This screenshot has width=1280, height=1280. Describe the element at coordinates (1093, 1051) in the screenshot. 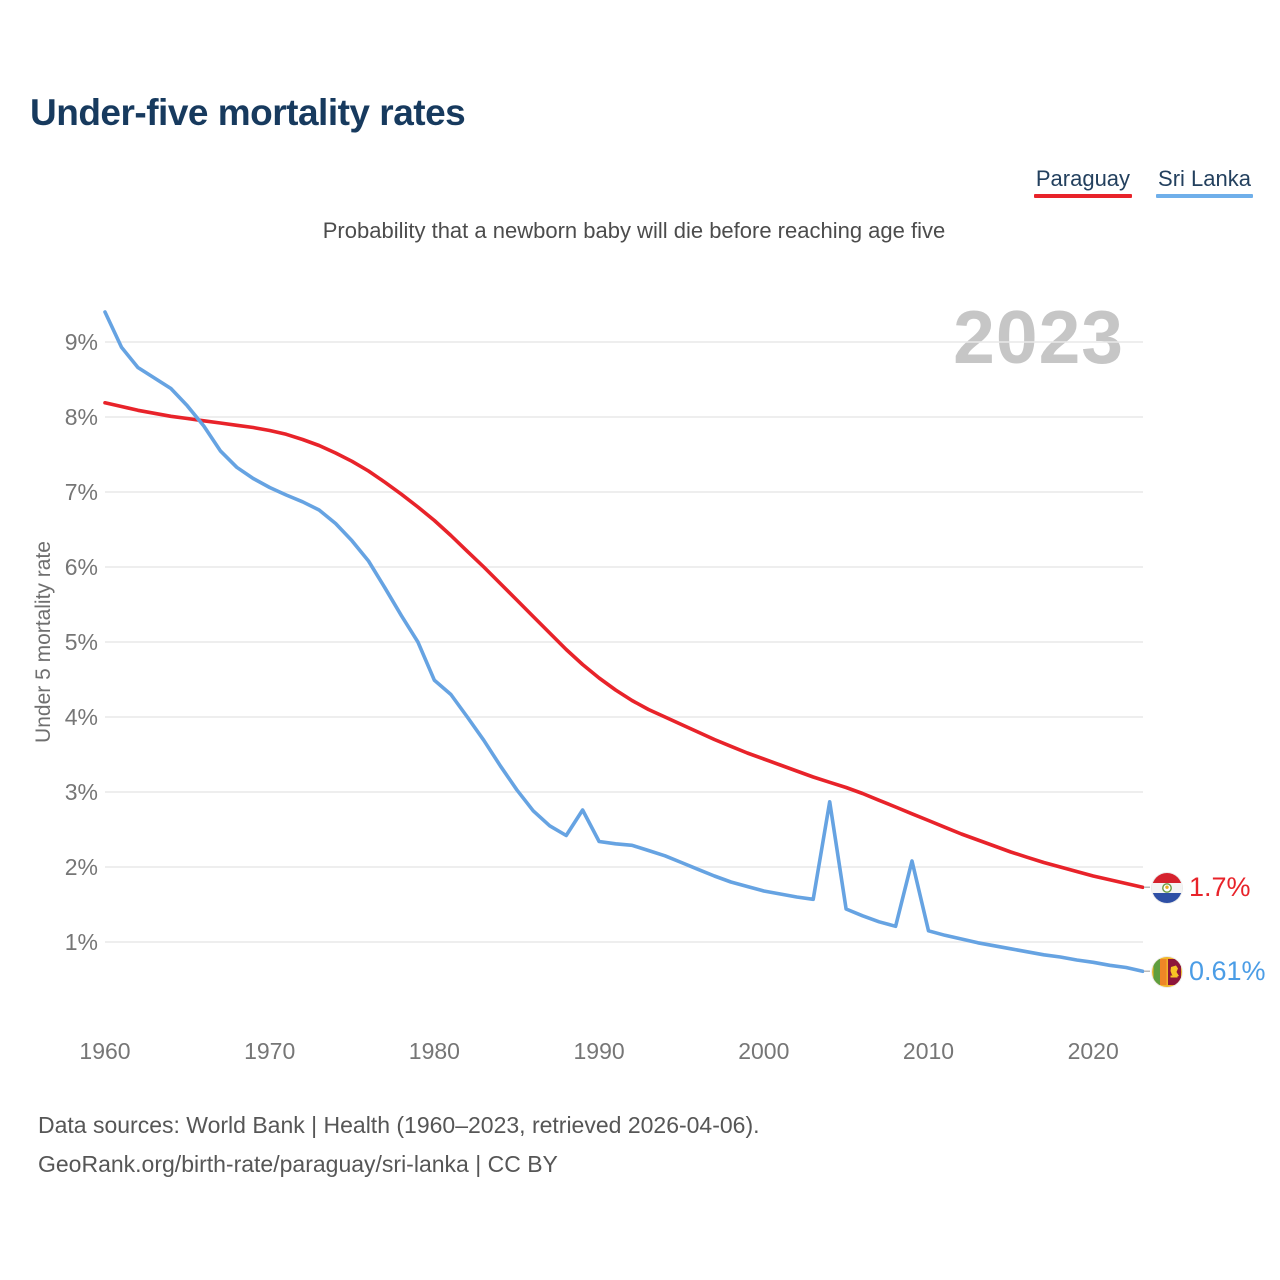

I see `x-tick-label: 2020` at that location.